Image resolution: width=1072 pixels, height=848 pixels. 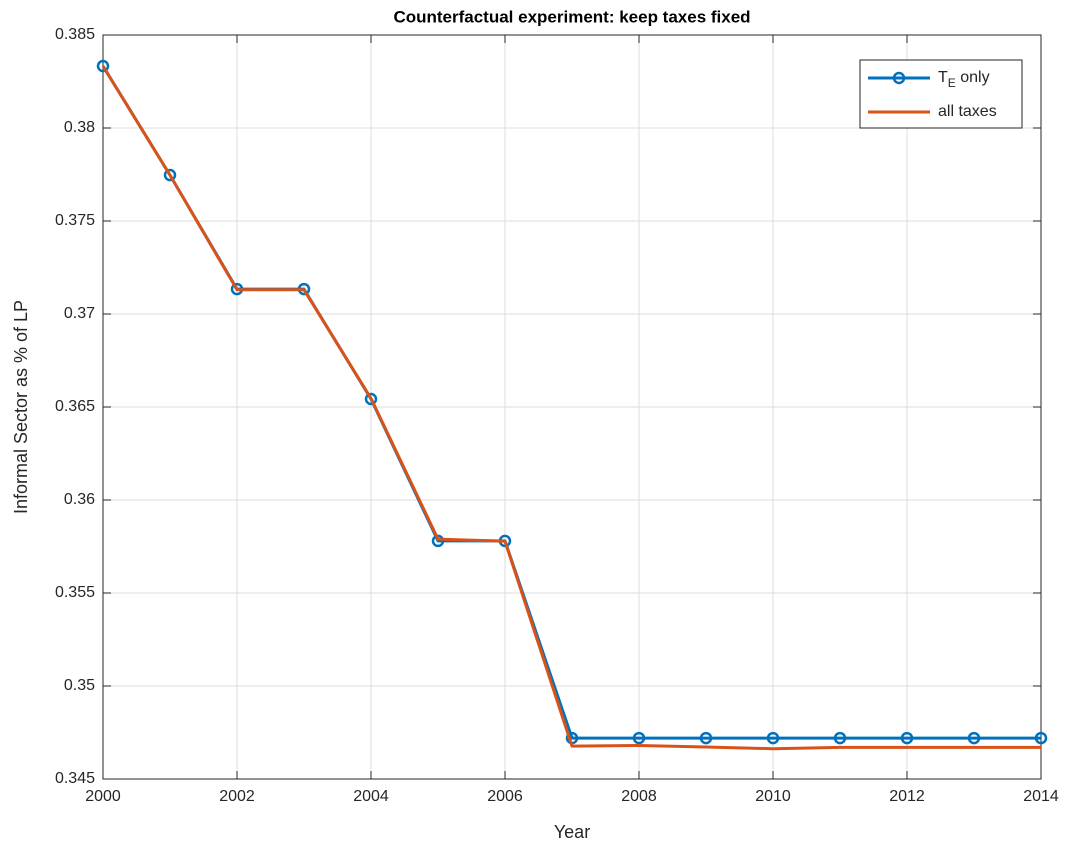 What do you see at coordinates (237, 796) in the screenshot?
I see `x-tick-label: 2002` at bounding box center [237, 796].